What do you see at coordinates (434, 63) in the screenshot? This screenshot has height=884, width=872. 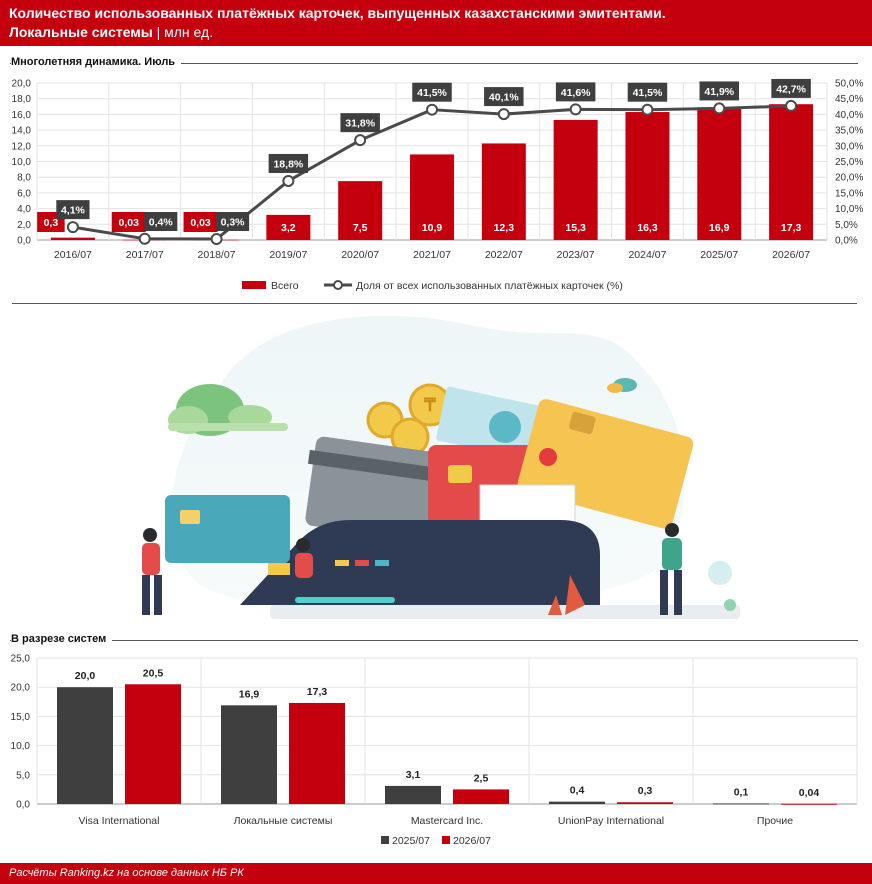 I see `top-section-rule` at bounding box center [434, 63].